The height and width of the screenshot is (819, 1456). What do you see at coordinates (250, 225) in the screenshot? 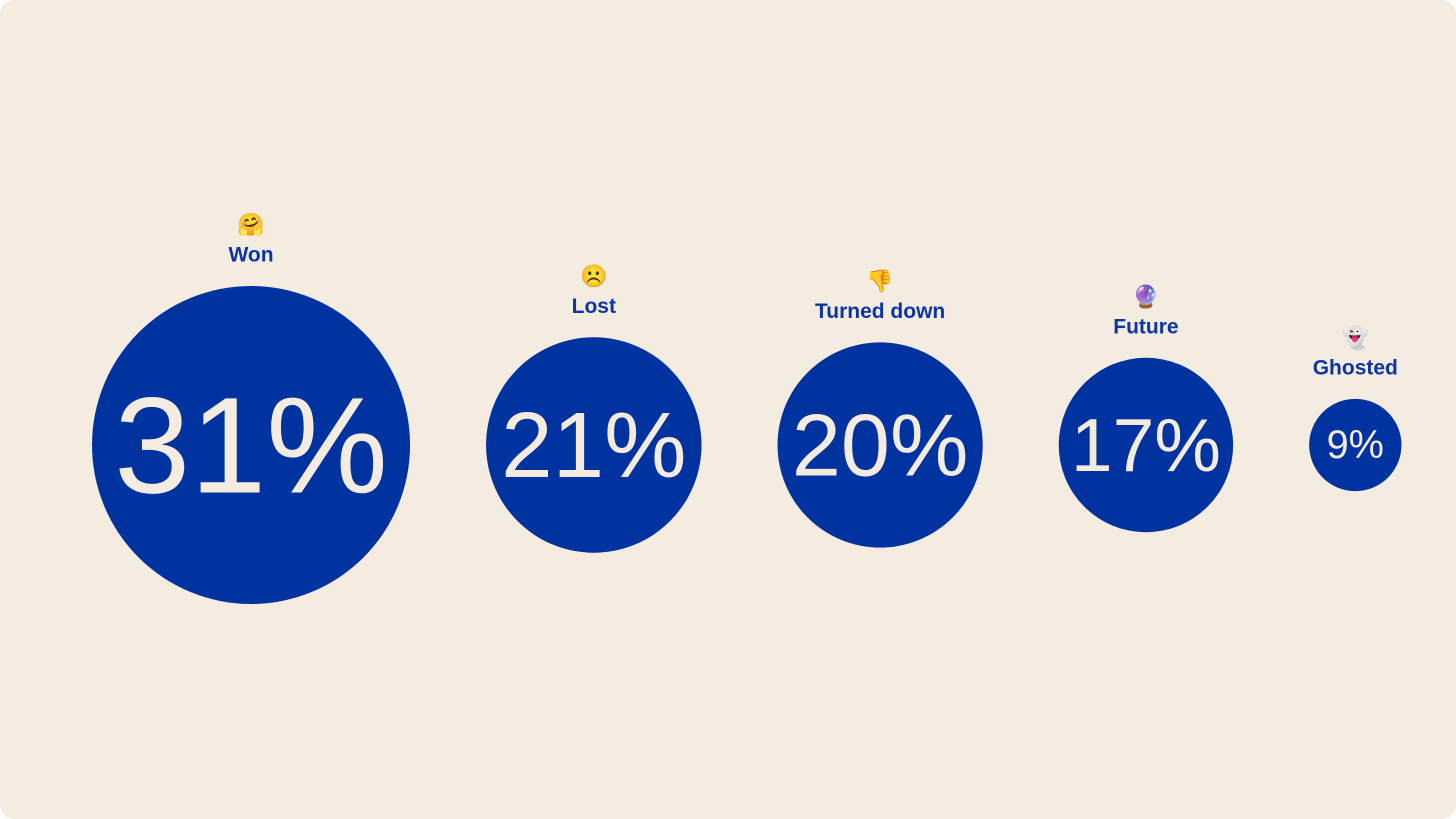
I see `category-icon: 🤗` at bounding box center [250, 225].